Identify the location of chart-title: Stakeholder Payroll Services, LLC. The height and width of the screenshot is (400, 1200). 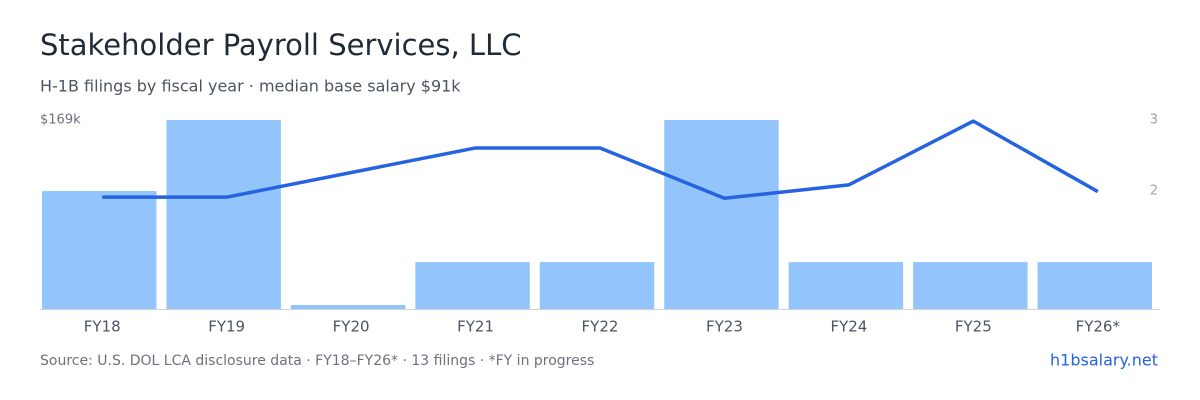
(281, 45).